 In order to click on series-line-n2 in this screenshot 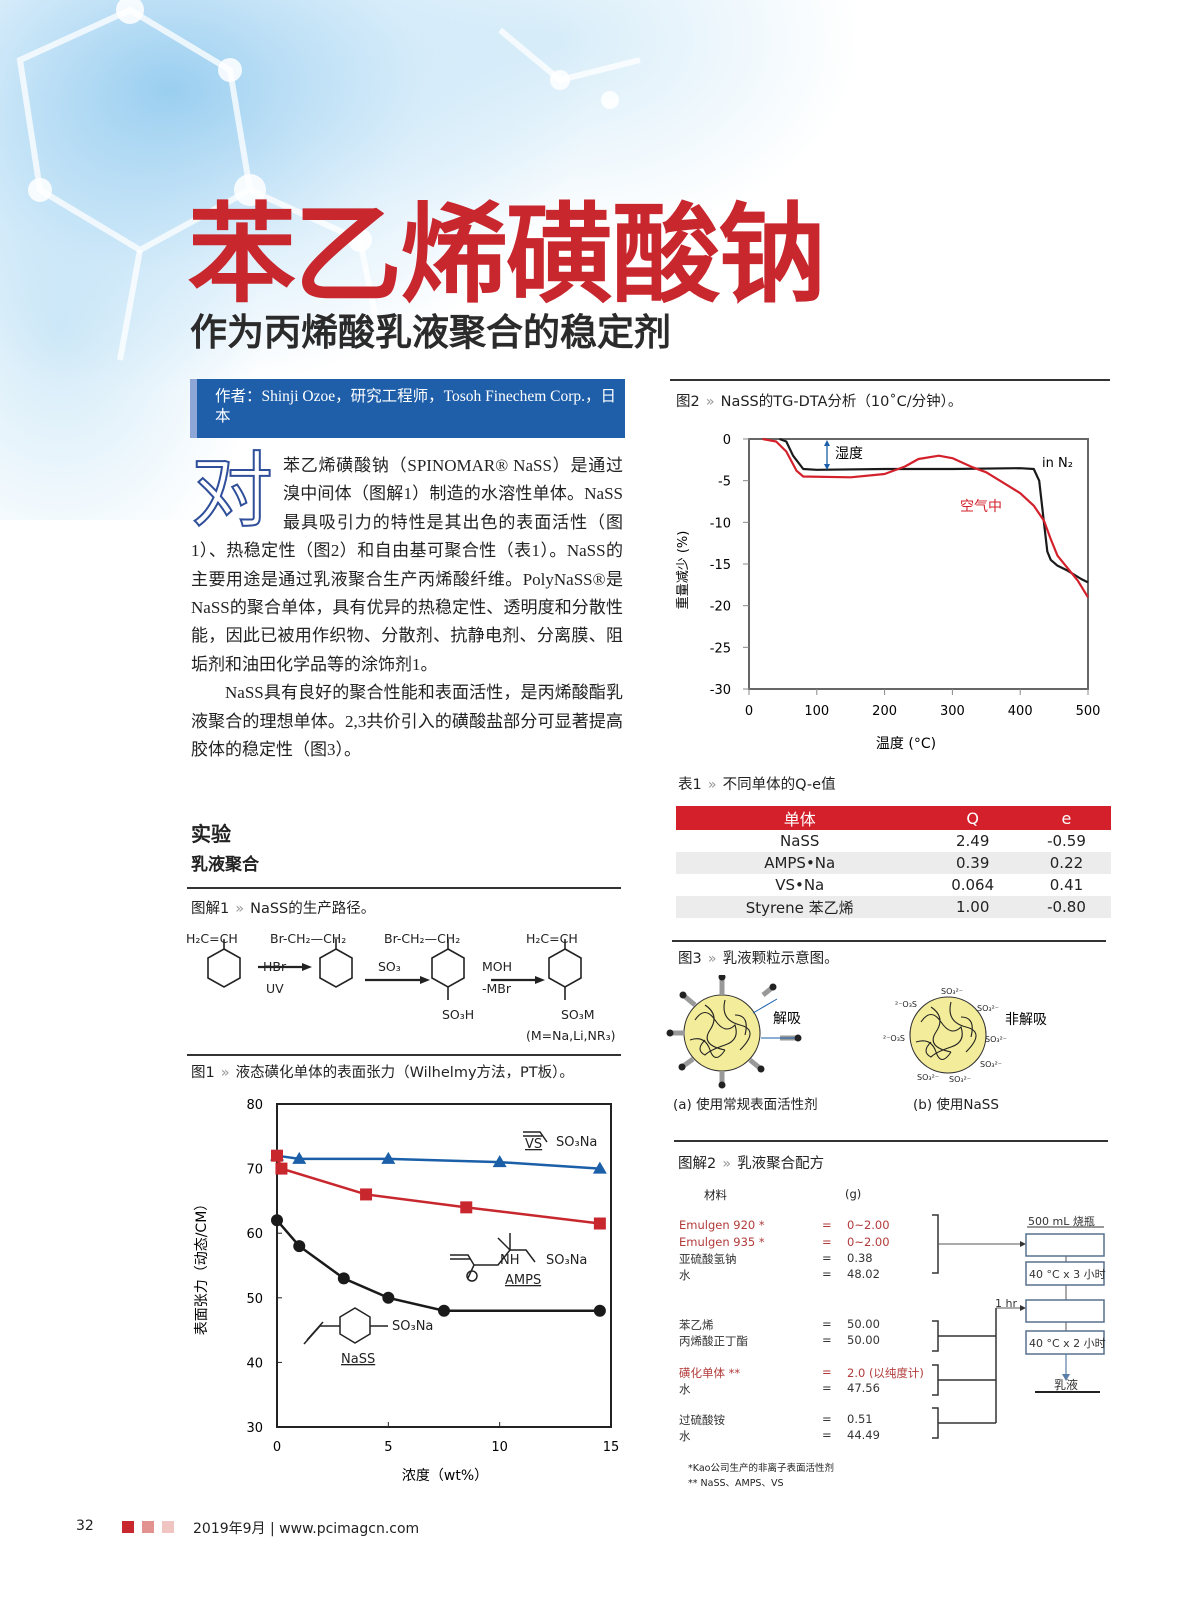, I will do `click(934, 510)`.